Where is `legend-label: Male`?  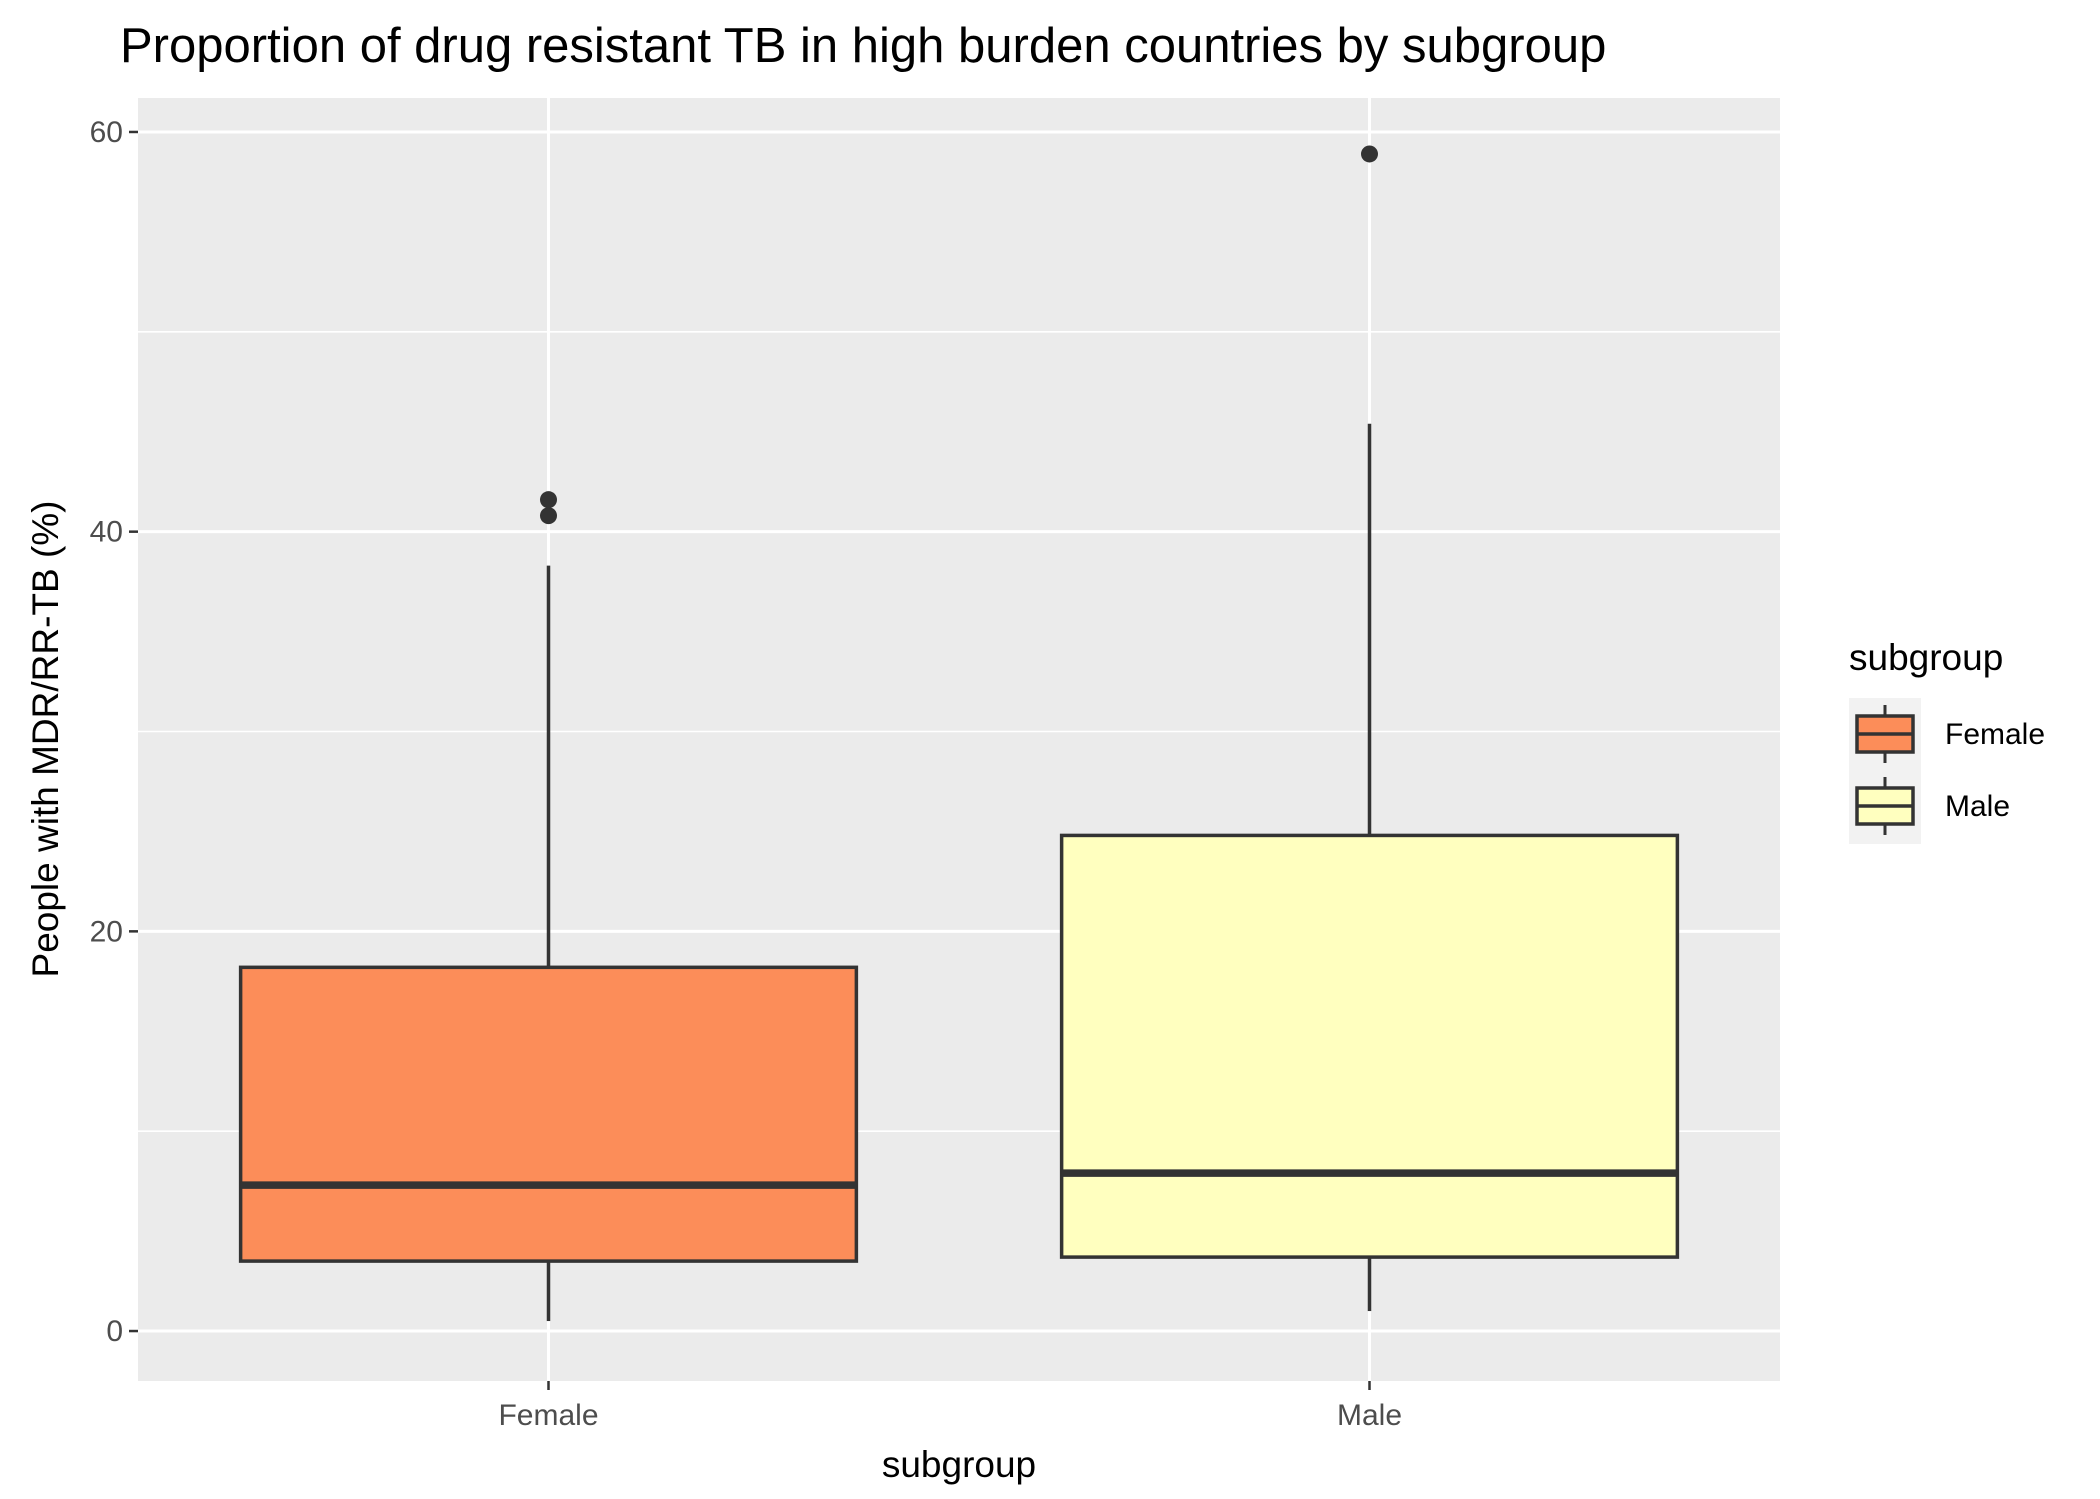
legend-label: Male is located at coordinates (1977, 806).